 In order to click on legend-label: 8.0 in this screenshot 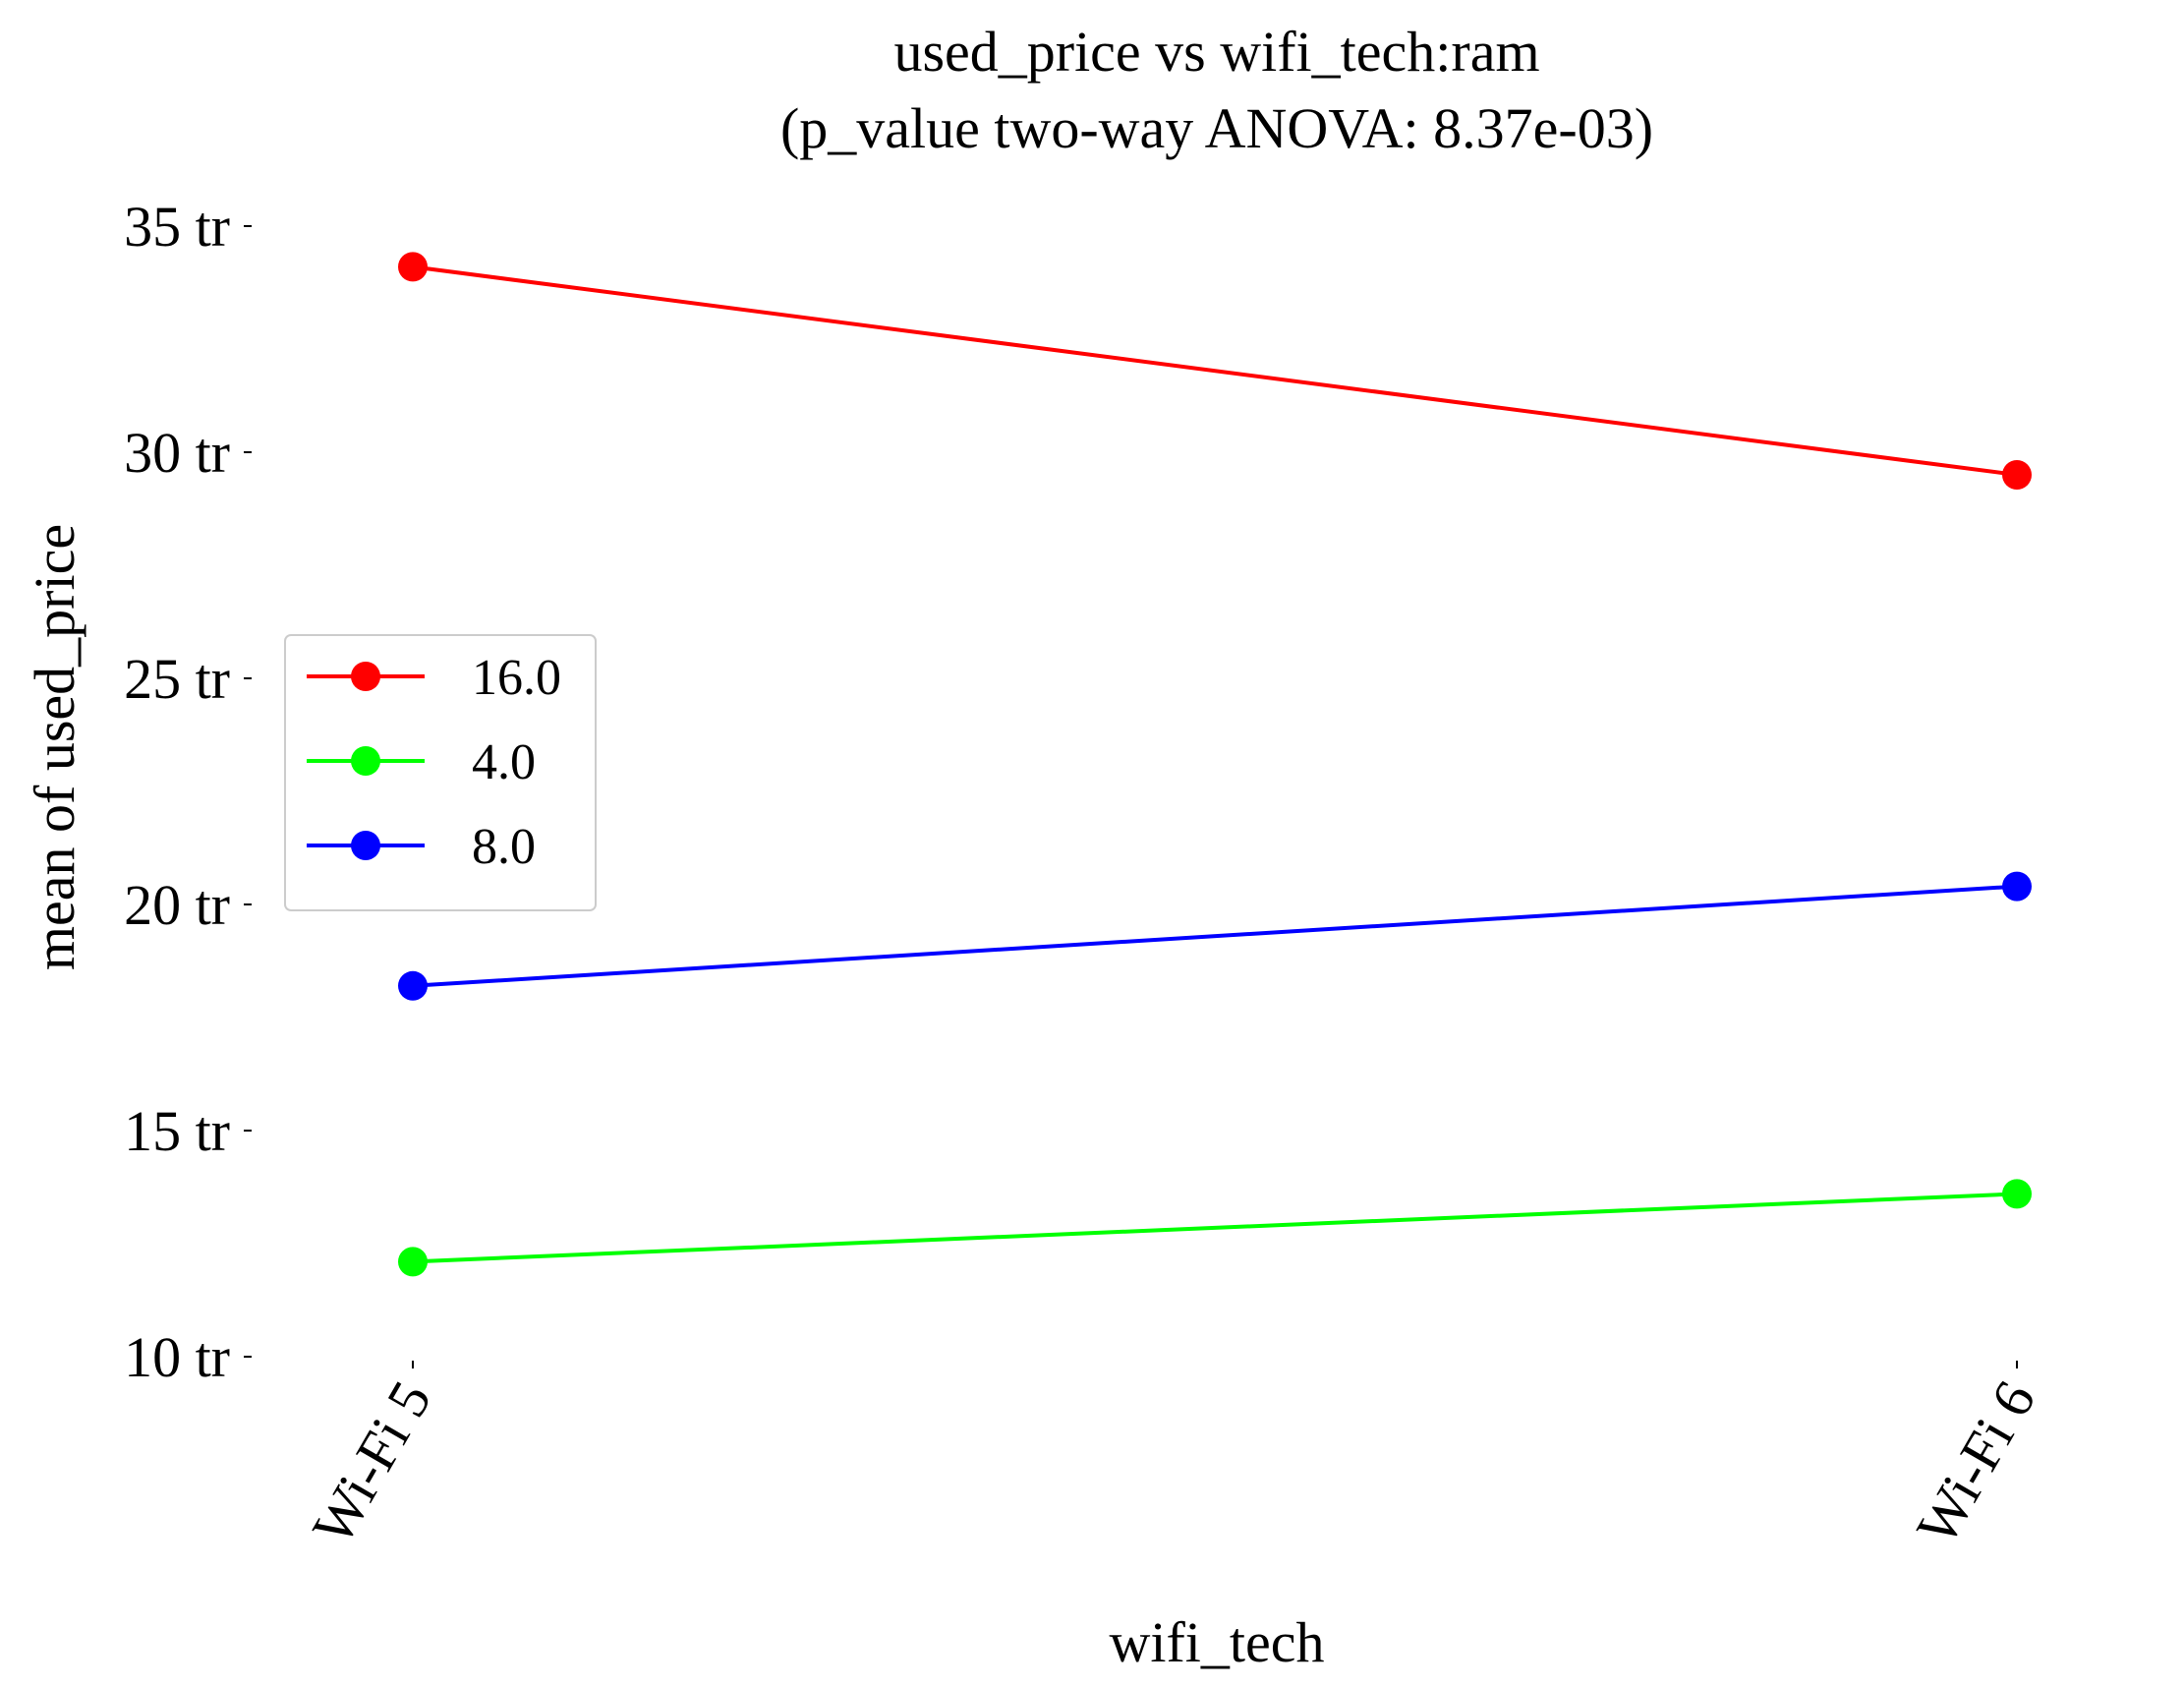, I will do `click(504, 847)`.